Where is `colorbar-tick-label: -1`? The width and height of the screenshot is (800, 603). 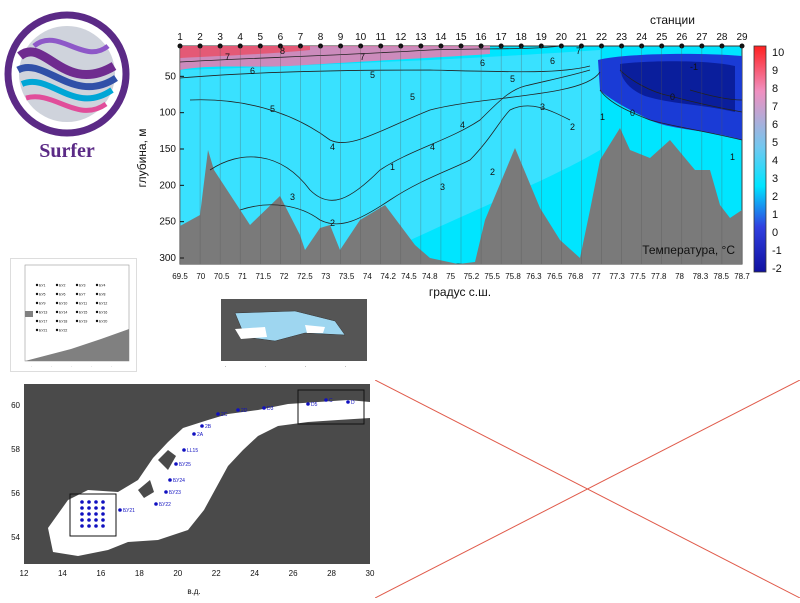 colorbar-tick-label: -1 is located at coordinates (777, 251).